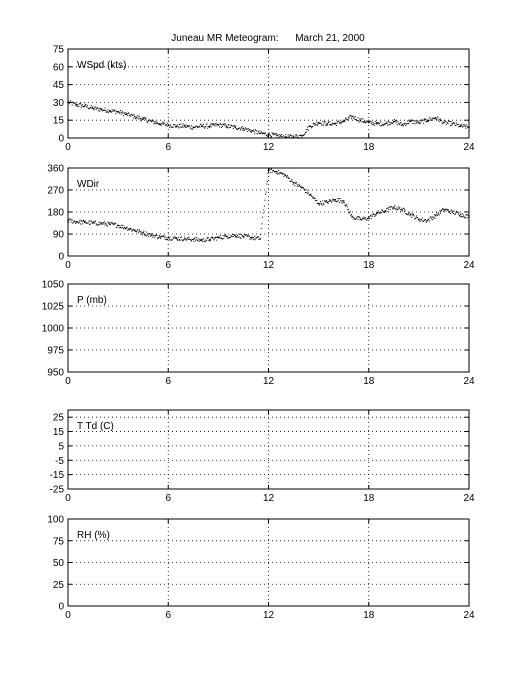 The width and height of the screenshot is (520, 683). I want to click on x-tick-label: 24, so click(469, 381).